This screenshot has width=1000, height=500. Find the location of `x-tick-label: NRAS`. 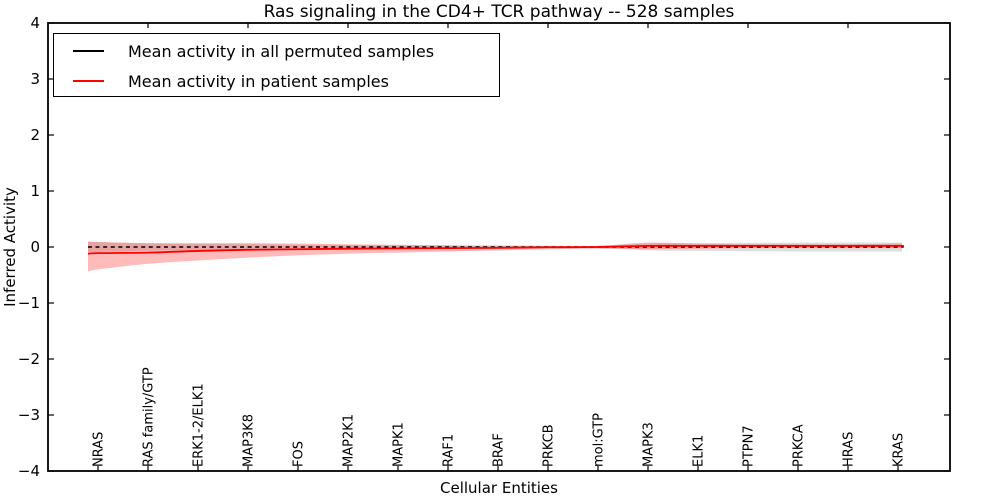

x-tick-label: NRAS is located at coordinates (99, 449).